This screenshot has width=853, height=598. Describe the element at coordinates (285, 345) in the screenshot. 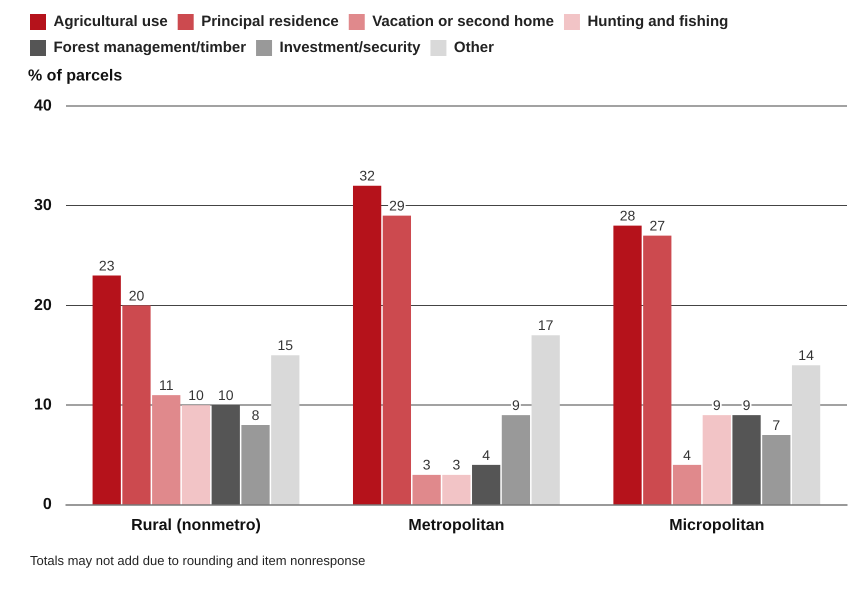

I see `data-label: 15` at that location.